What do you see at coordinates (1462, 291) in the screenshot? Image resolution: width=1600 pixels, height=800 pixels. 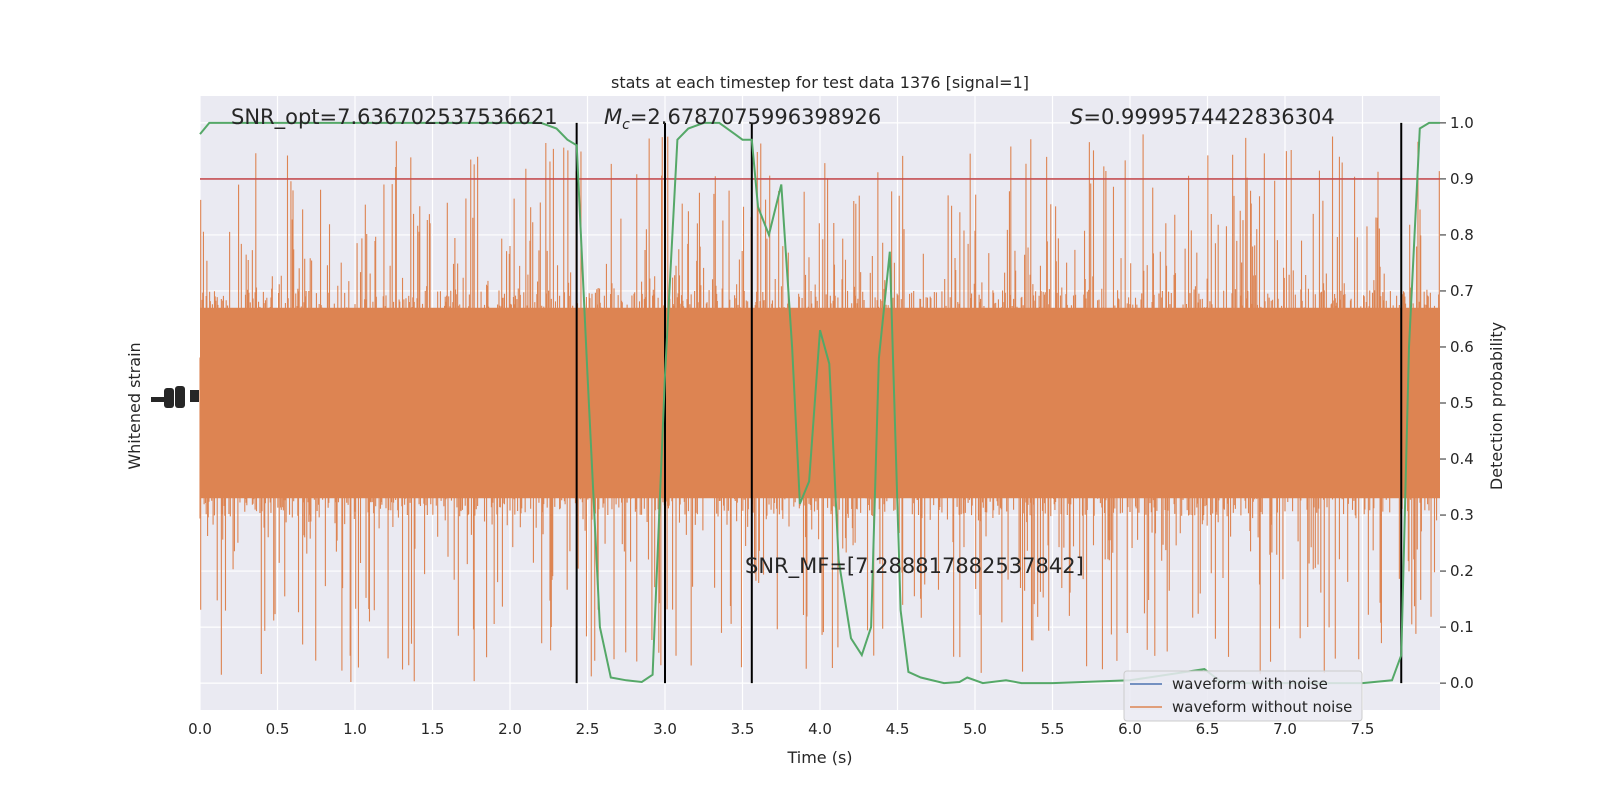 I see `y-tick-label: 0.7` at bounding box center [1462, 291].